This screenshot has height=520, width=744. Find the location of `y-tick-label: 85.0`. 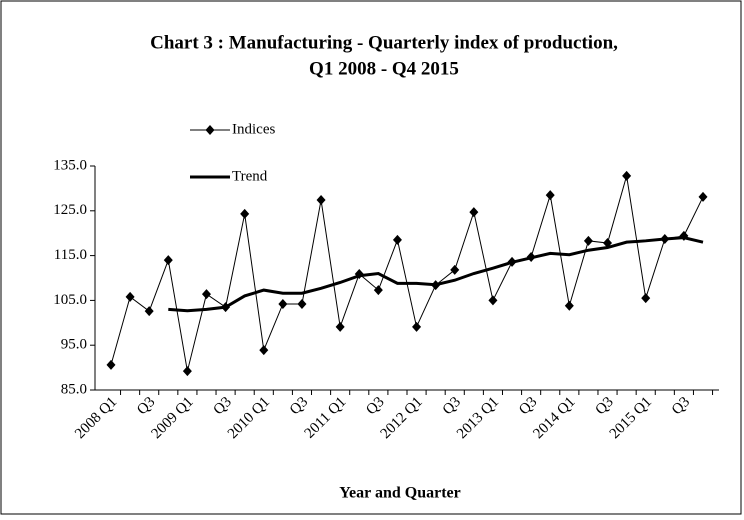

y-tick-label: 85.0 is located at coordinates (74, 389).